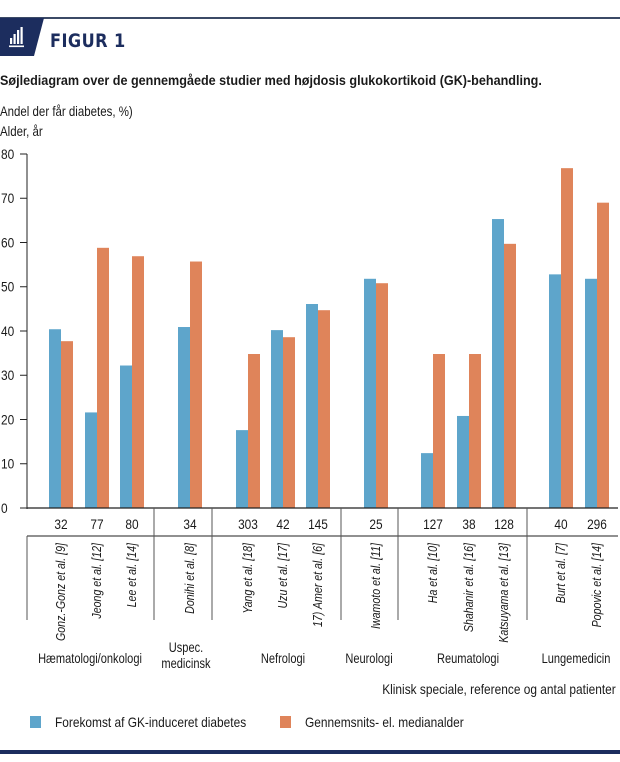  Describe the element at coordinates (384, 722) in the screenshot. I see `legend-label-age: Gennemsnits- el. medianalder` at that location.